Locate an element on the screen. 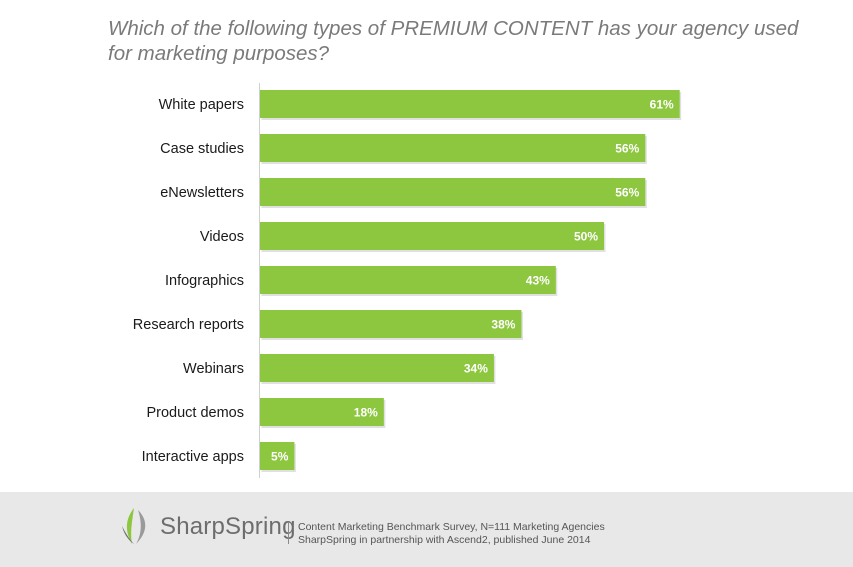  category-label: Research reports is located at coordinates (188, 325).